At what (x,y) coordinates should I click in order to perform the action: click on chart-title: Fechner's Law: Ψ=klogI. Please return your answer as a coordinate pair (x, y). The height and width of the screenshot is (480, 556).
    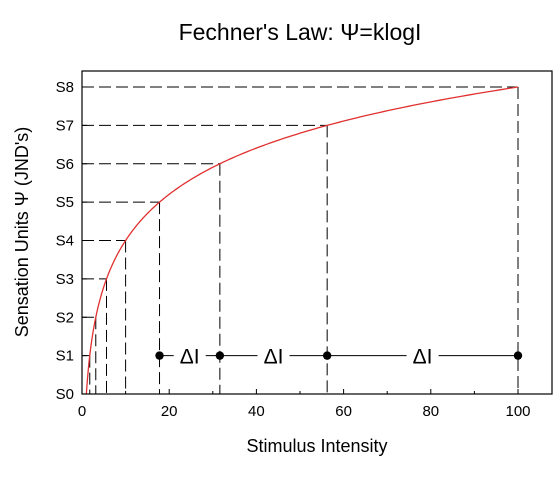
    Looking at the image, I should click on (300, 32).